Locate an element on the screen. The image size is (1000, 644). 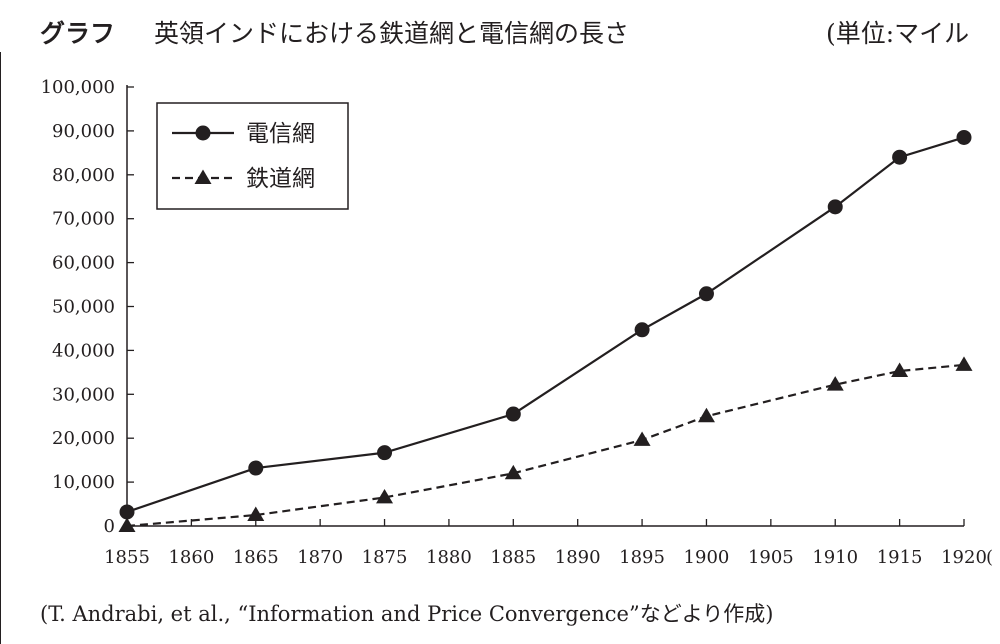
figure-header: グラフ 英領インドにおける鉄道網と電信網の長さ (単位:マイル is located at coordinates (520, 30).